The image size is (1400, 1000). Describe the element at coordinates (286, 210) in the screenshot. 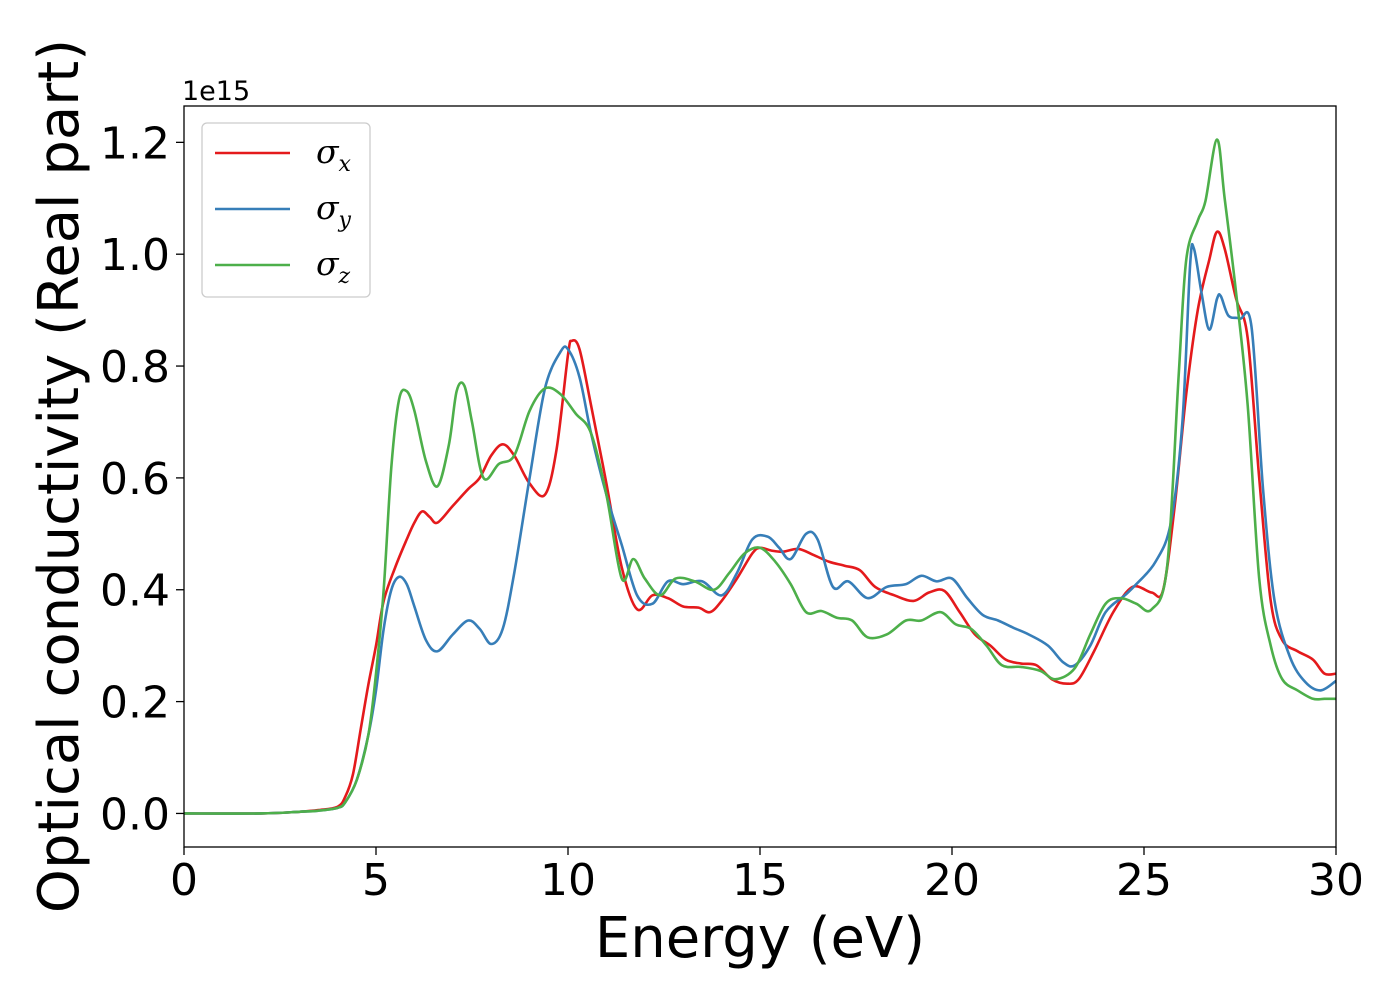

I see `legend: σx σy σz` at that location.